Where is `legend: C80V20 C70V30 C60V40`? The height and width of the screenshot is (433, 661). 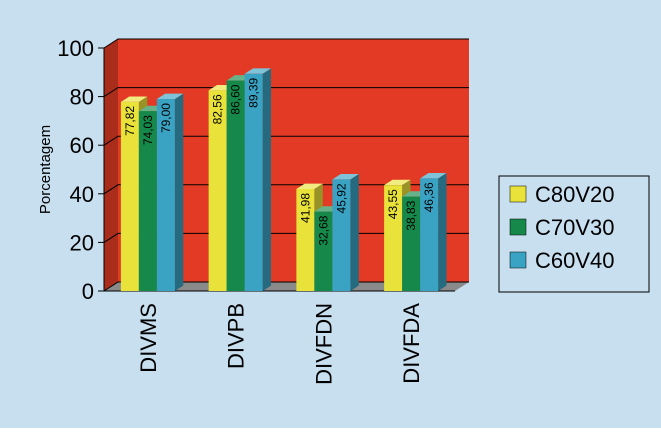
legend: C80V20 C70V30 C60V40 is located at coordinates (574, 234).